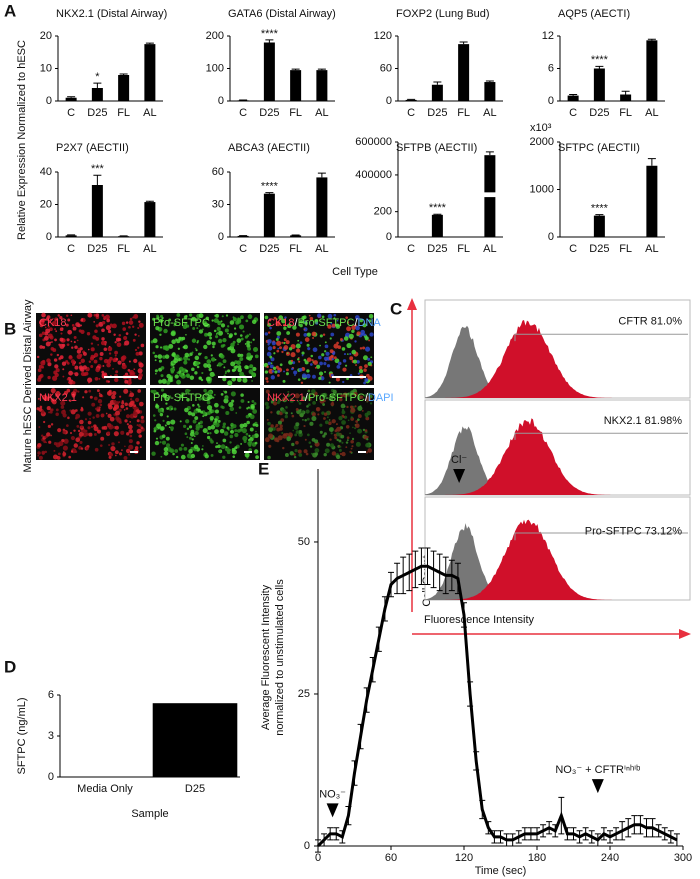  Describe the element at coordinates (149, 201) in the screenshot. I see `error-bar` at that location.